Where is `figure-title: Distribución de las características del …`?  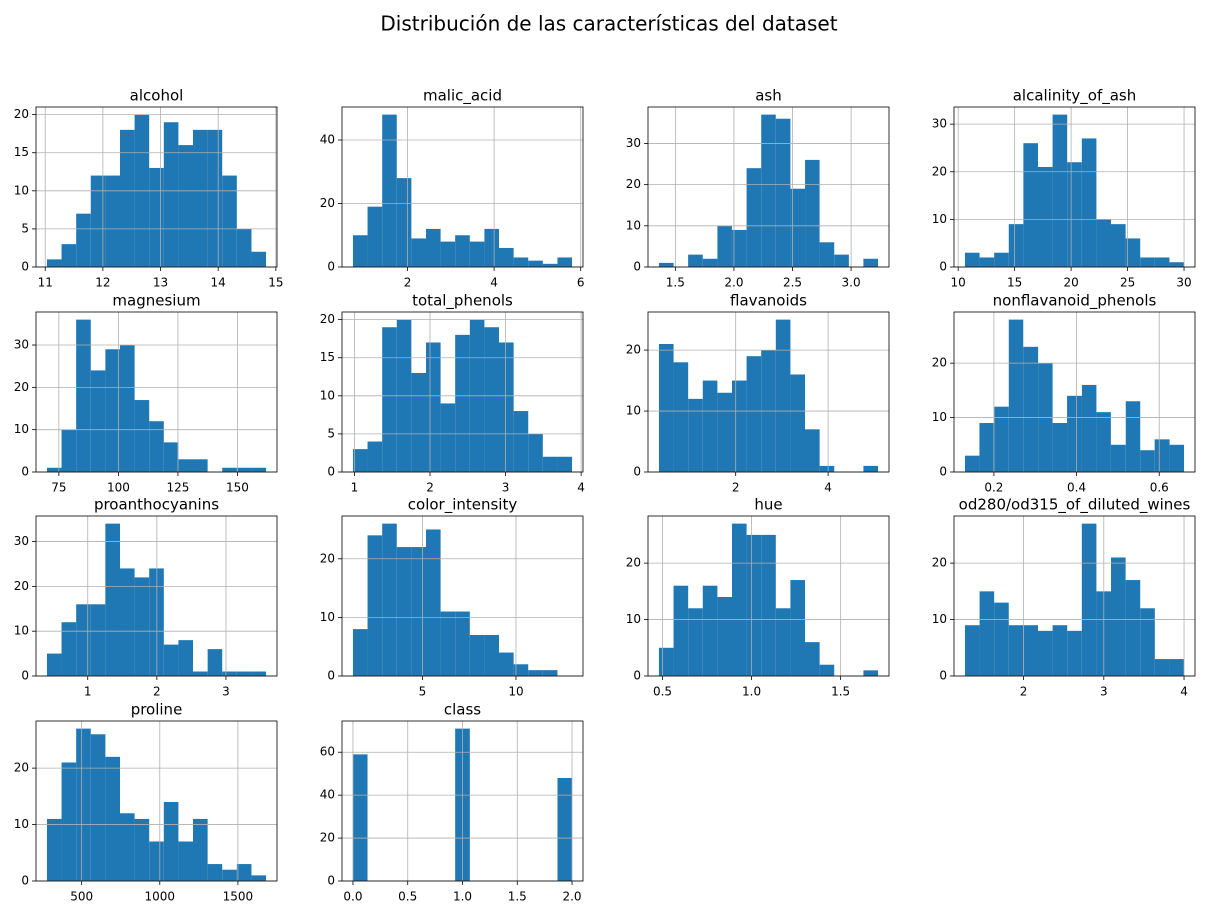
figure-title: Distribución de las características del … is located at coordinates (608, 24).